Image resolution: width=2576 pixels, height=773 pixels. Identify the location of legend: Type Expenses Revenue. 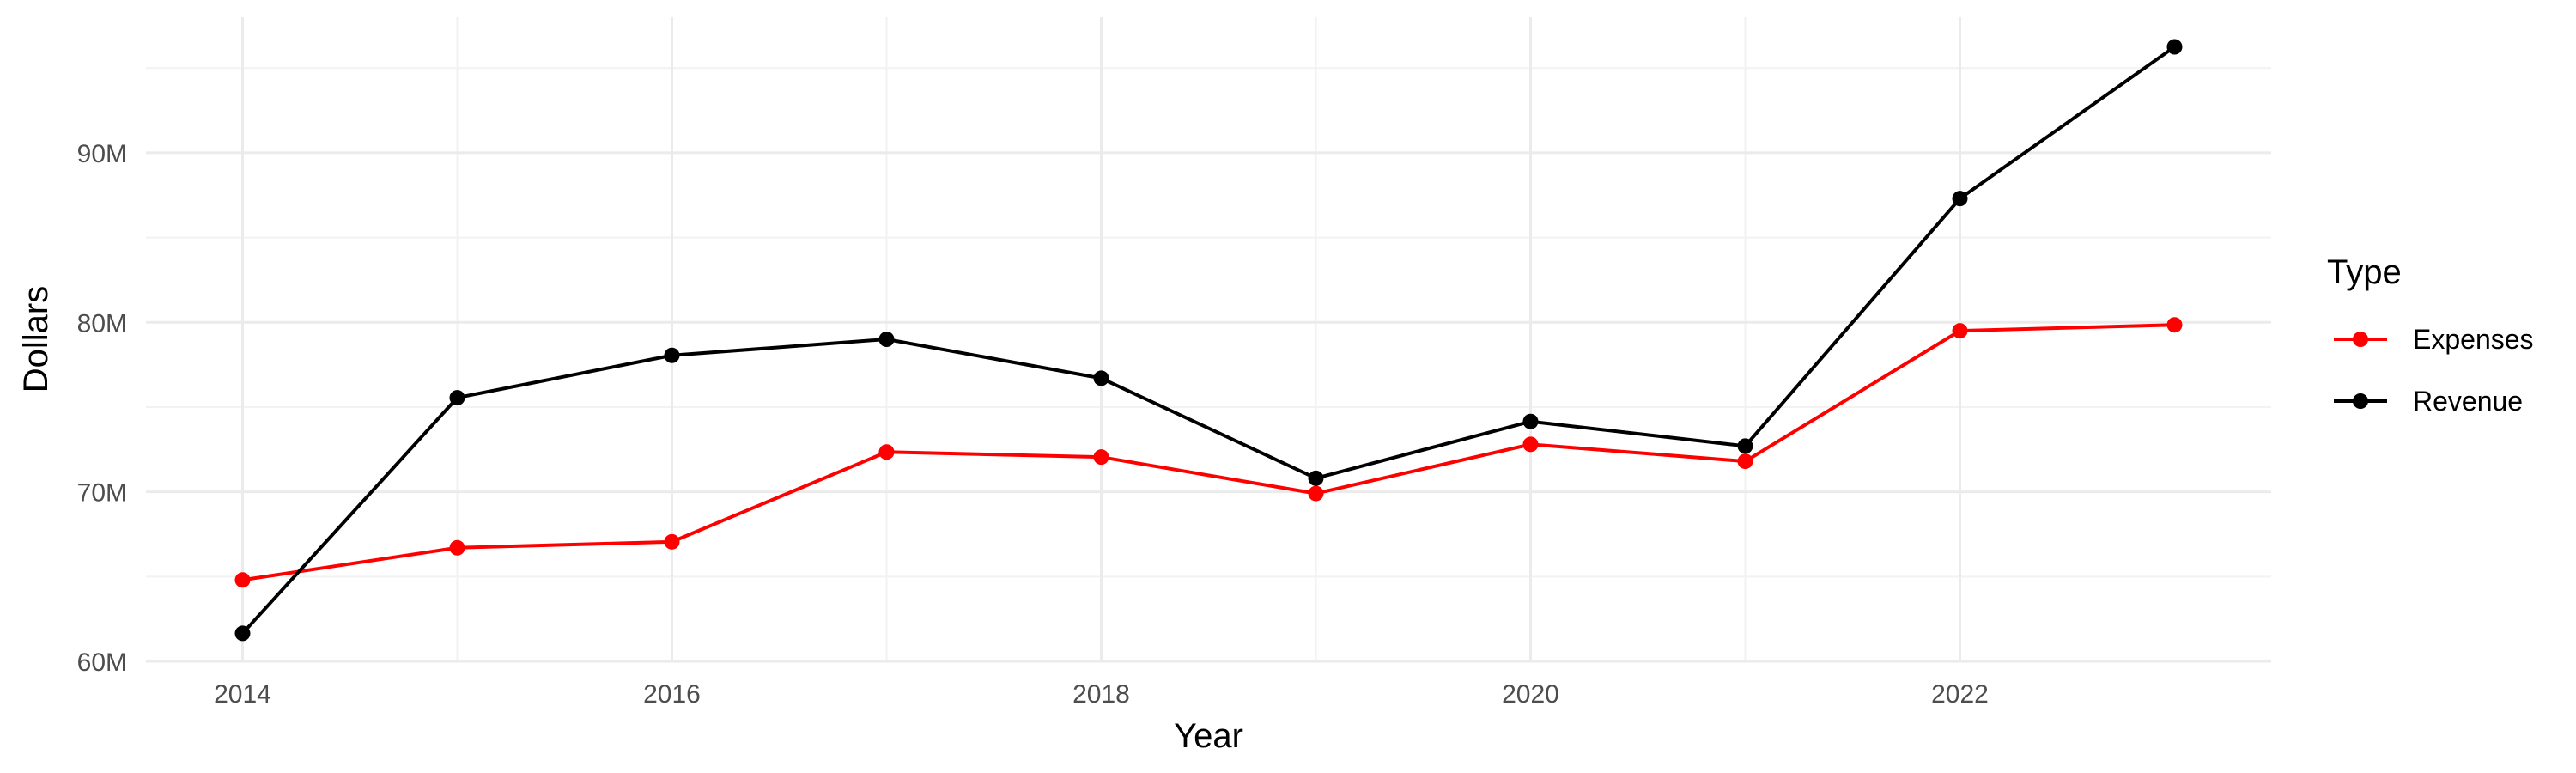
(2430, 335).